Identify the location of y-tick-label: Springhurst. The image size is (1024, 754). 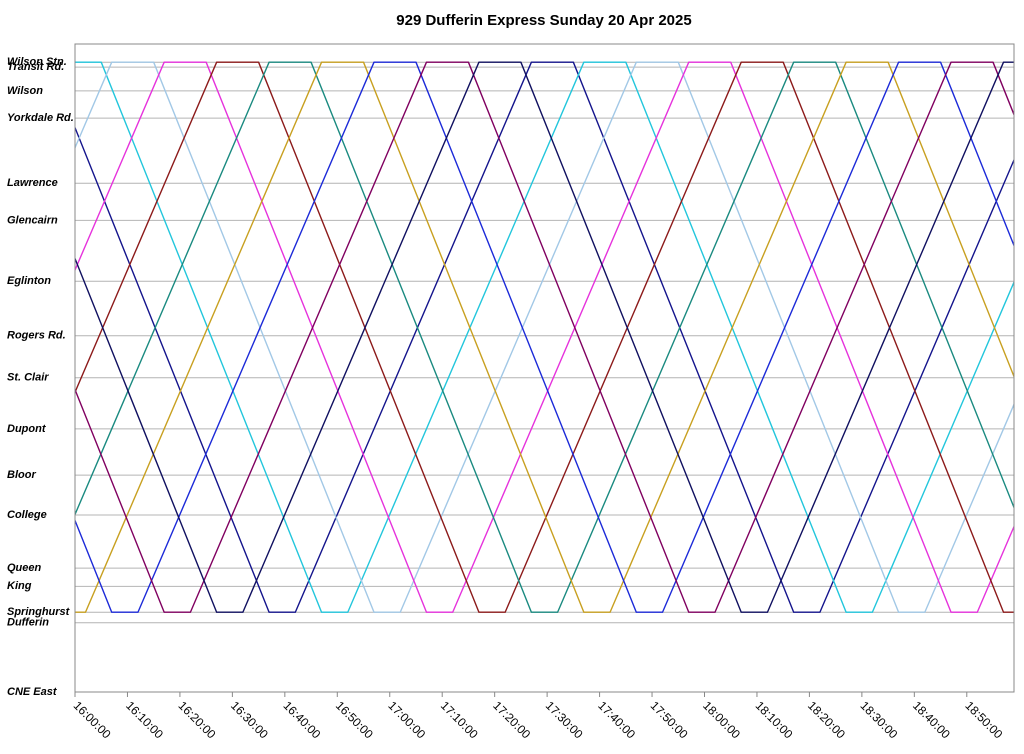
(39, 612).